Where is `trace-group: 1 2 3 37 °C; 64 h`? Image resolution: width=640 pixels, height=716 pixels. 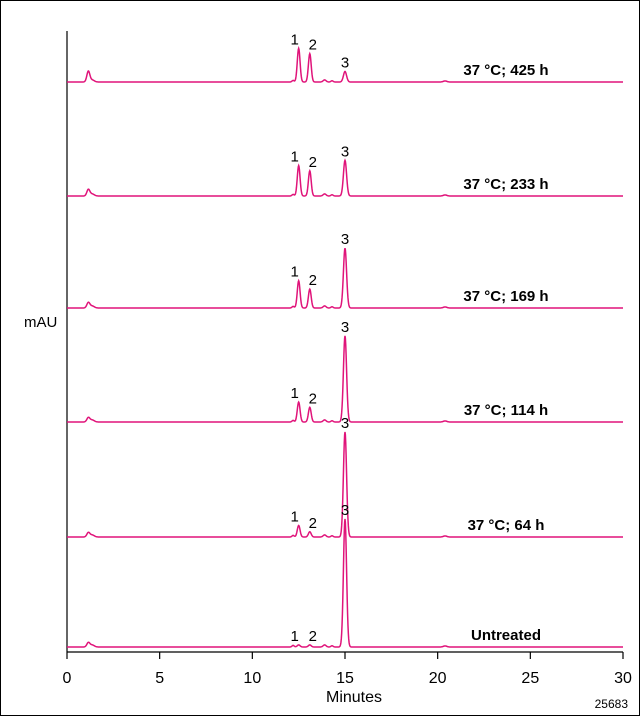 trace-group: 1 2 3 37 °C; 64 h is located at coordinates (345, 476).